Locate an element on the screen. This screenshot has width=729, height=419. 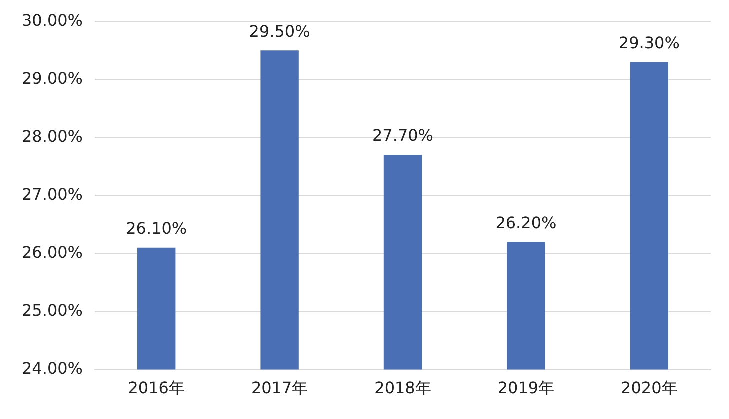
data-label: 29.50% is located at coordinates (279, 31).